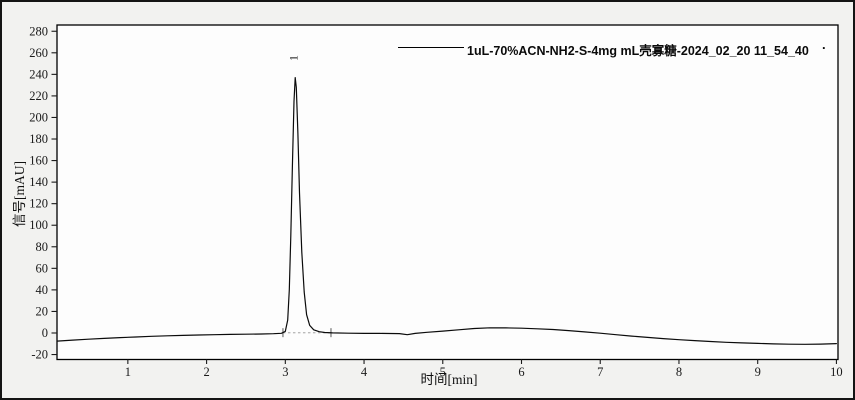 The height and width of the screenshot is (400, 855). I want to click on x-axis-tick-label: 8, so click(679, 372).